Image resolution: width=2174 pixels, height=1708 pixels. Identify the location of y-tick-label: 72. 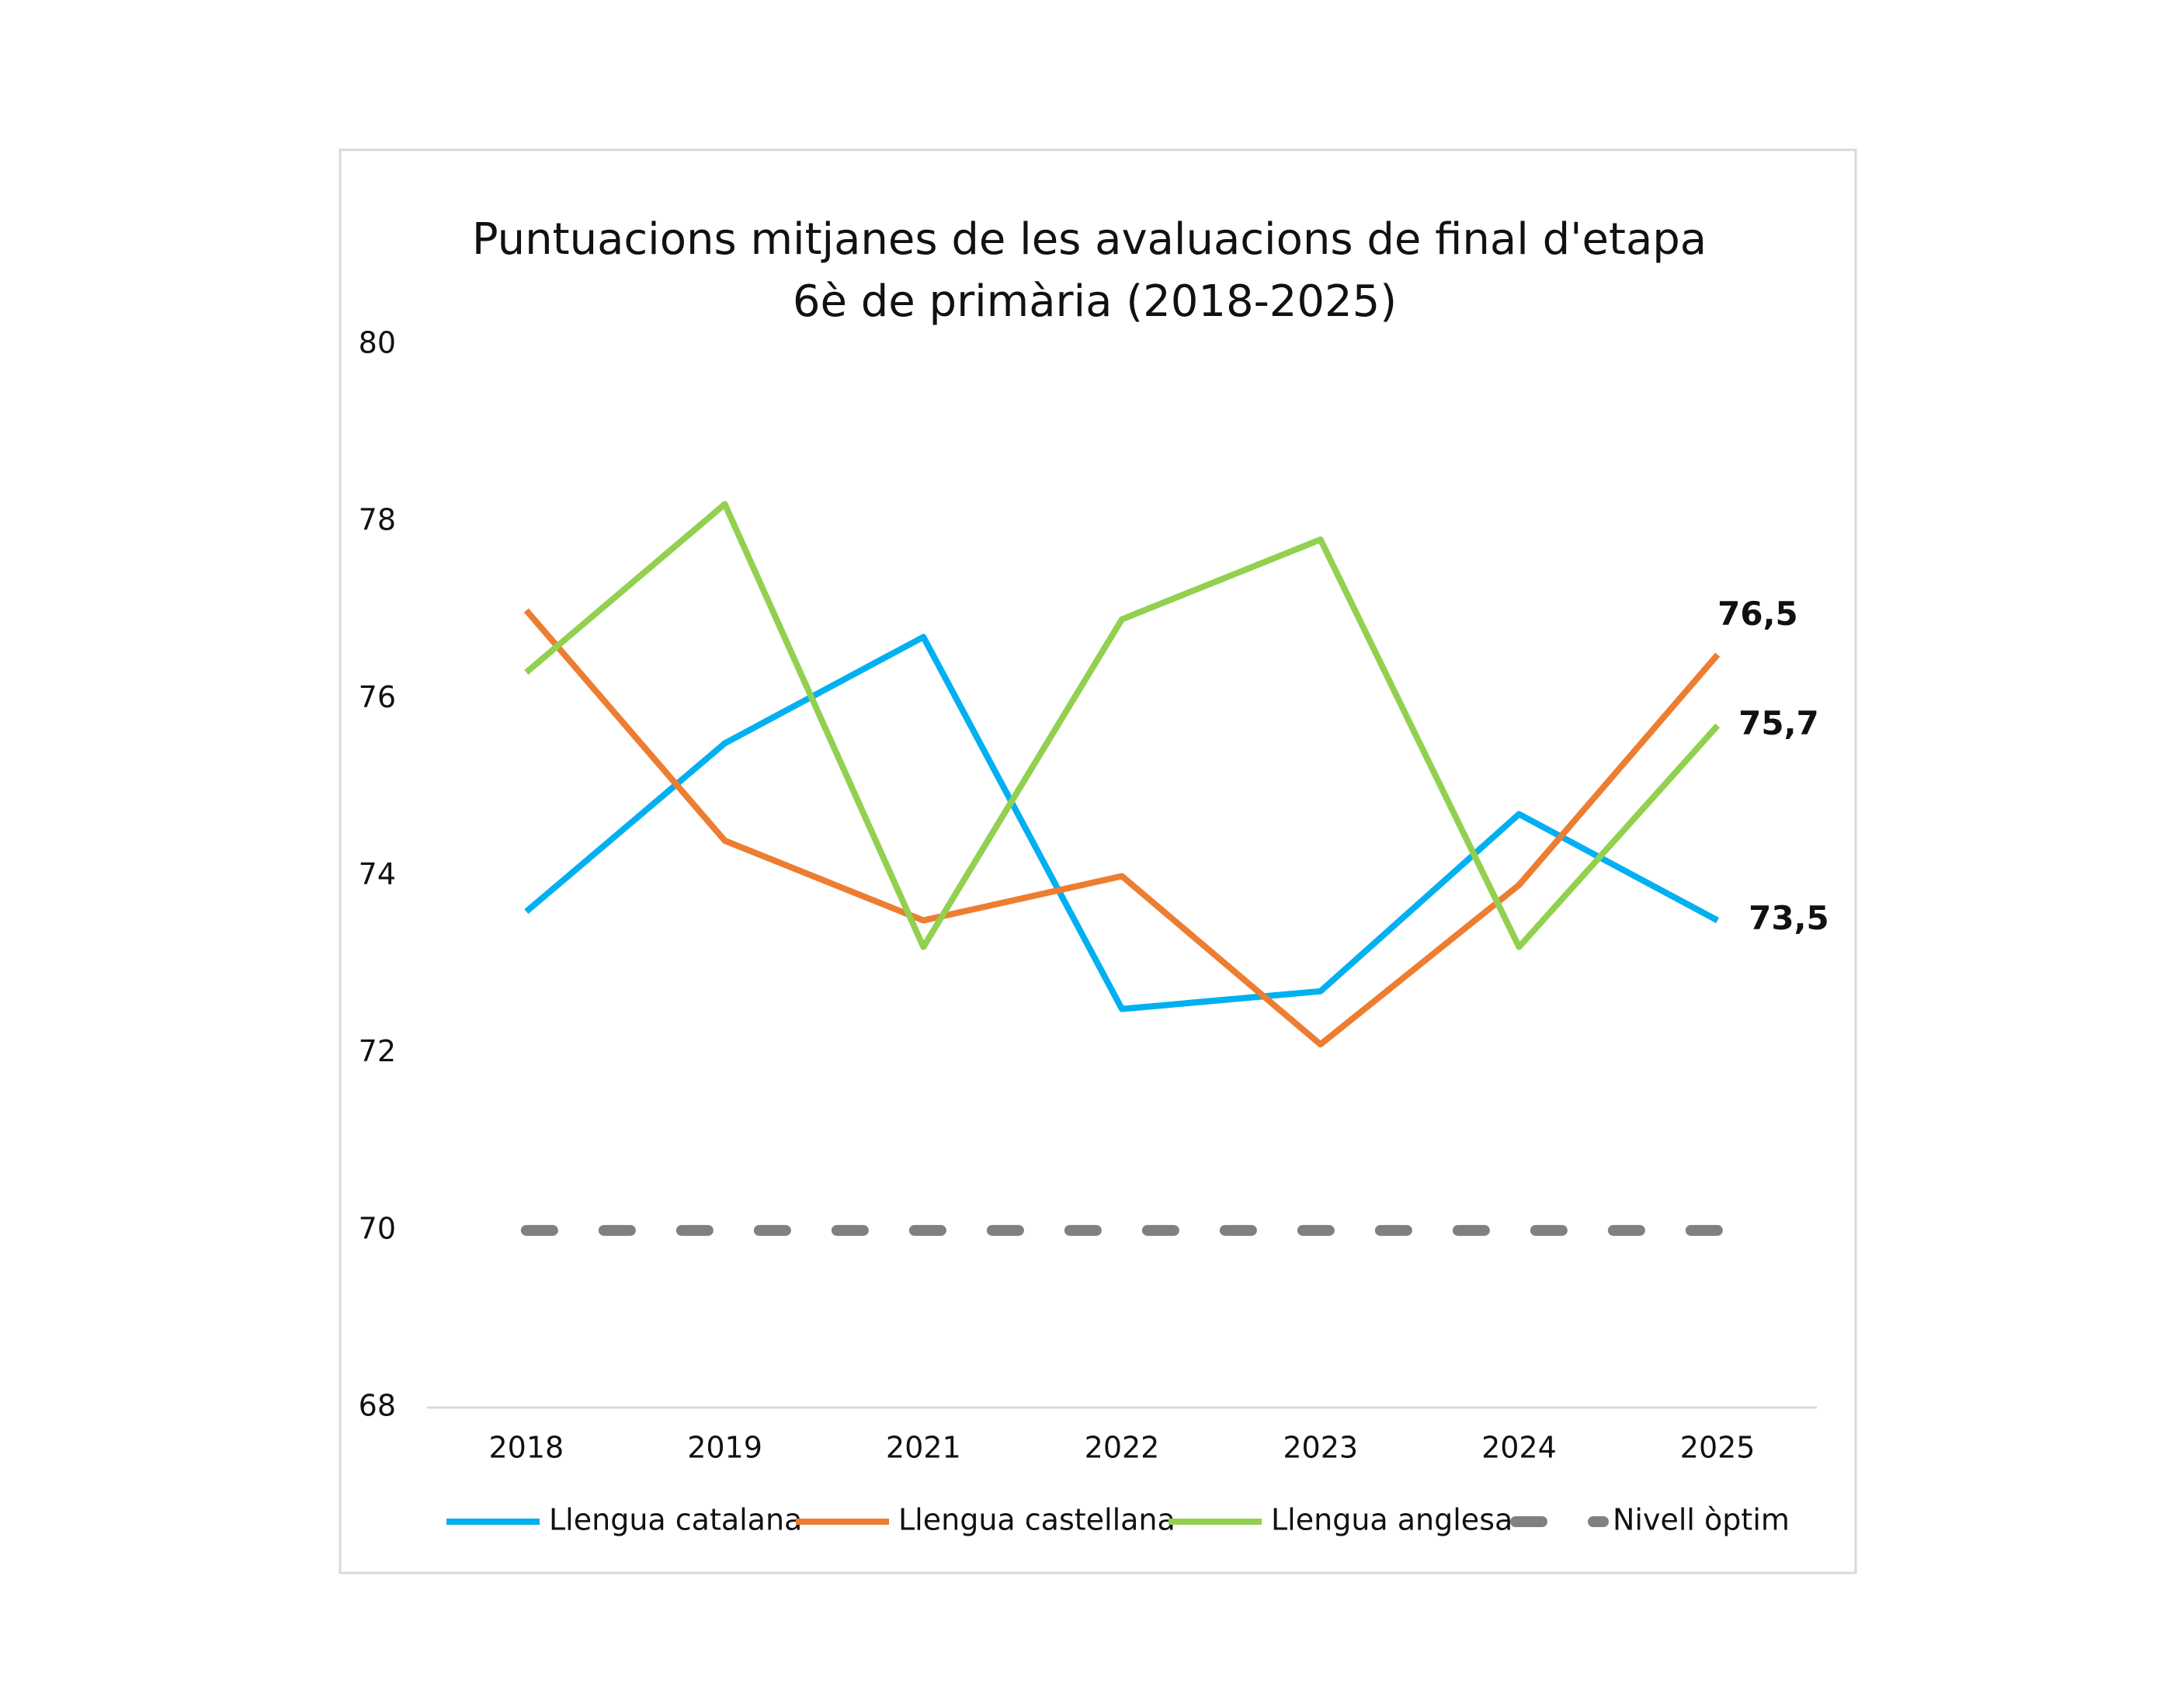
(378, 1051).